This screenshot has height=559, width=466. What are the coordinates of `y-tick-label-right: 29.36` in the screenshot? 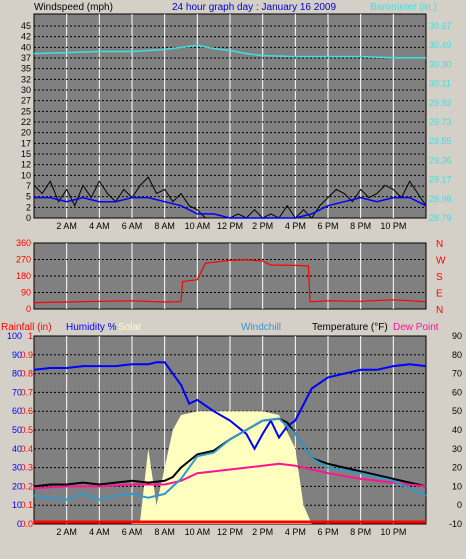 It's located at (440, 160).